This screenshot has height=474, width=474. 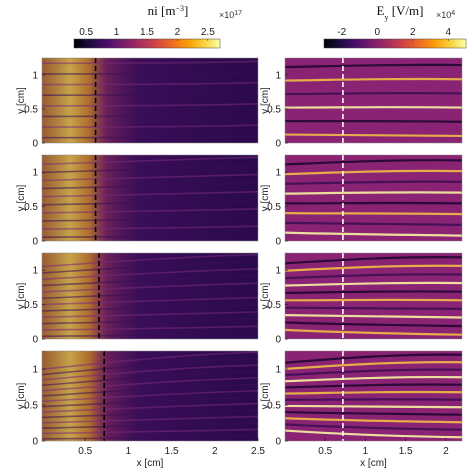 What do you see at coordinates (386, 17) in the screenshot?
I see `ey-title-sub: y` at bounding box center [386, 17].